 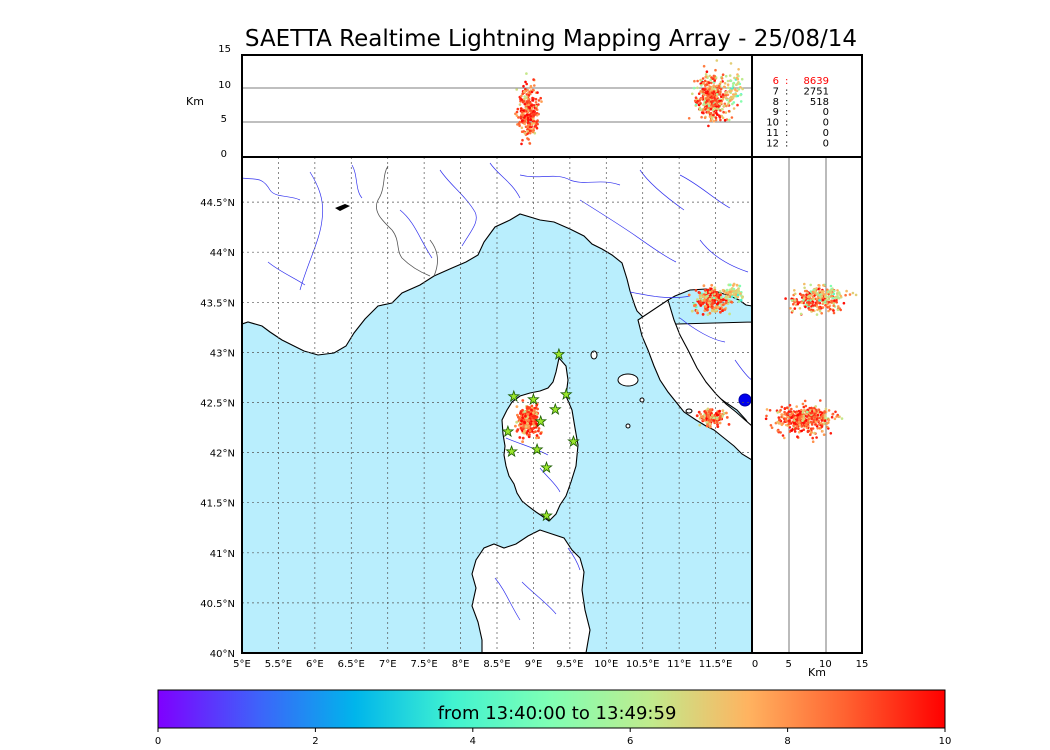 I want to click on elba-island, so click(x=628, y=380).